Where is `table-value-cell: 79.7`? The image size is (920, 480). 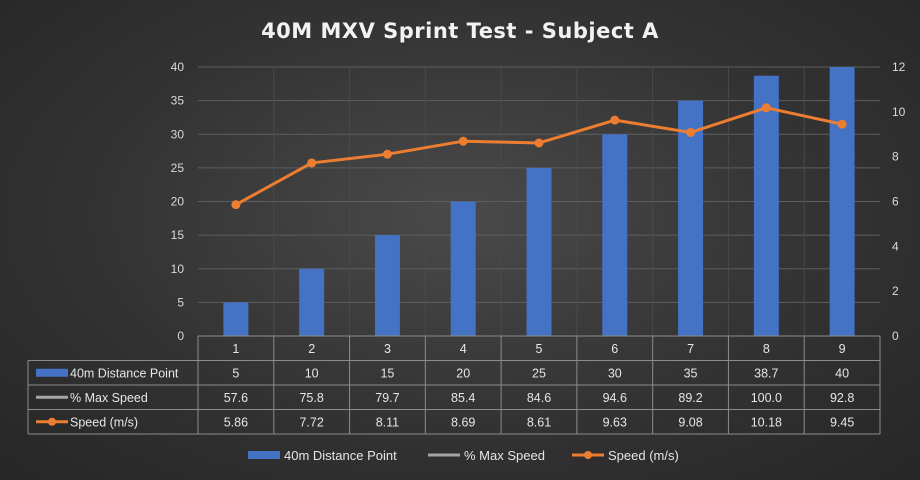
table-value-cell: 79.7 is located at coordinates (387, 398).